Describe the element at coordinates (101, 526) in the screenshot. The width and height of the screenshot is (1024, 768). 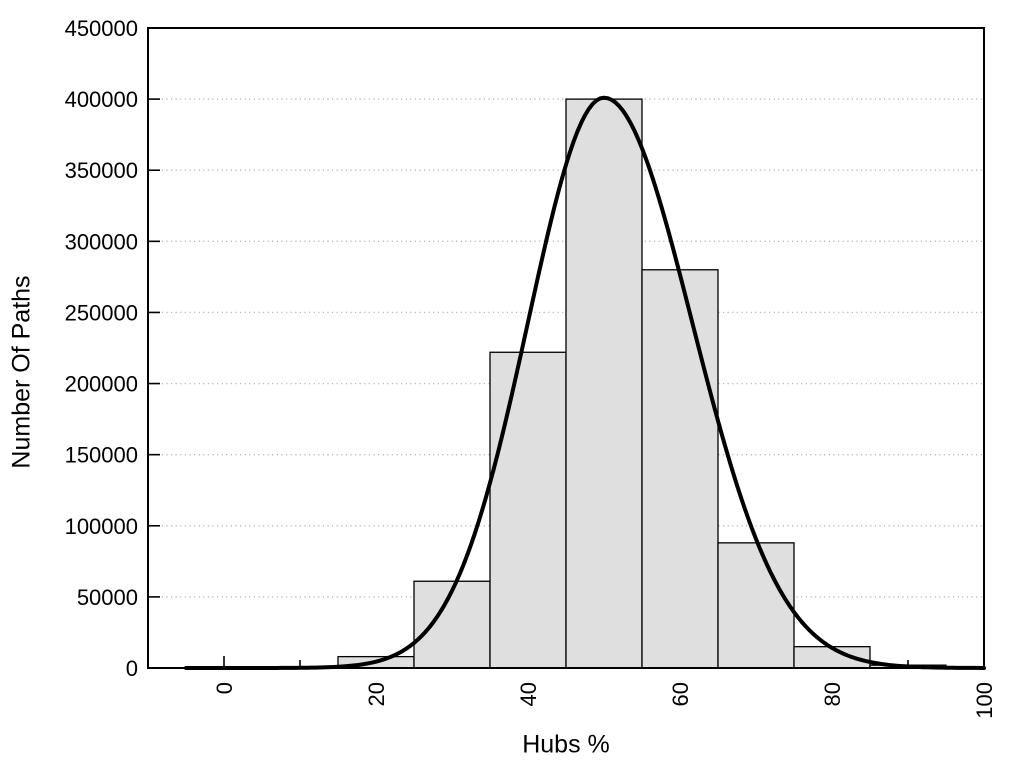
I see `y-tick-label: 100000` at that location.